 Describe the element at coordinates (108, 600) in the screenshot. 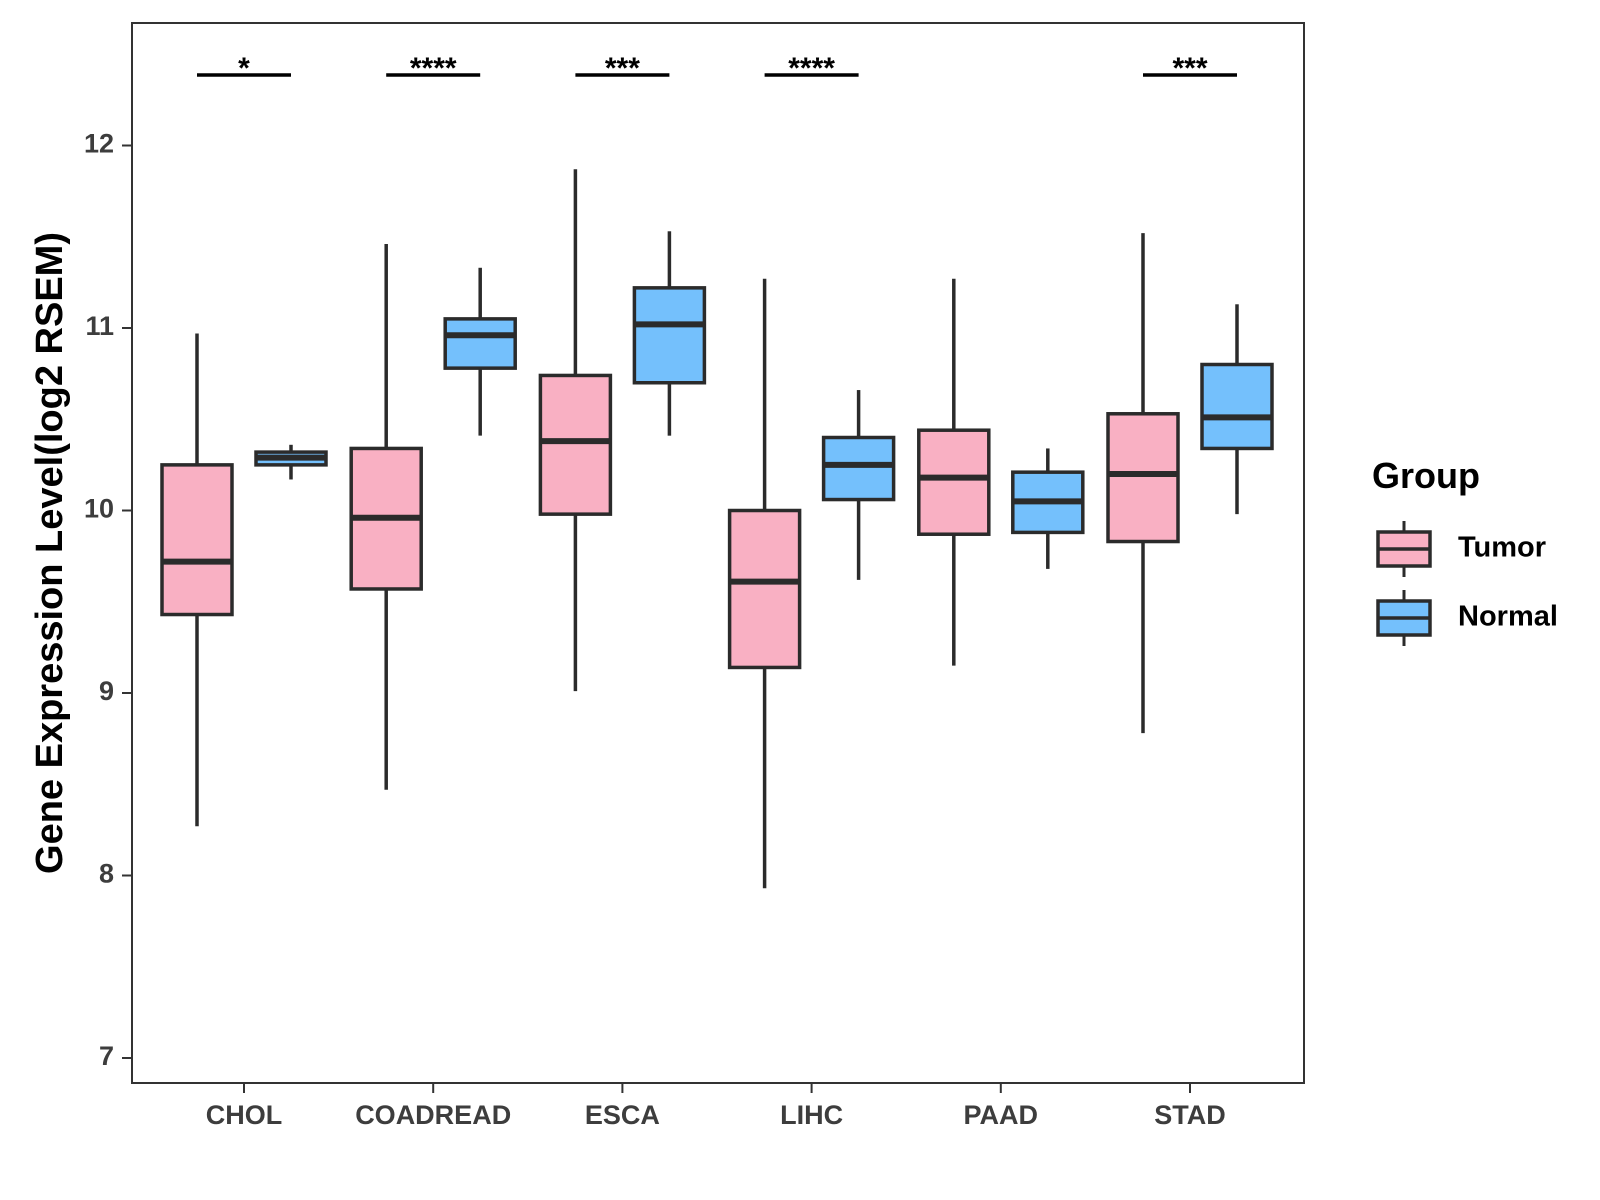

I see `y-axis: 7 8 9 10 11 12` at that location.